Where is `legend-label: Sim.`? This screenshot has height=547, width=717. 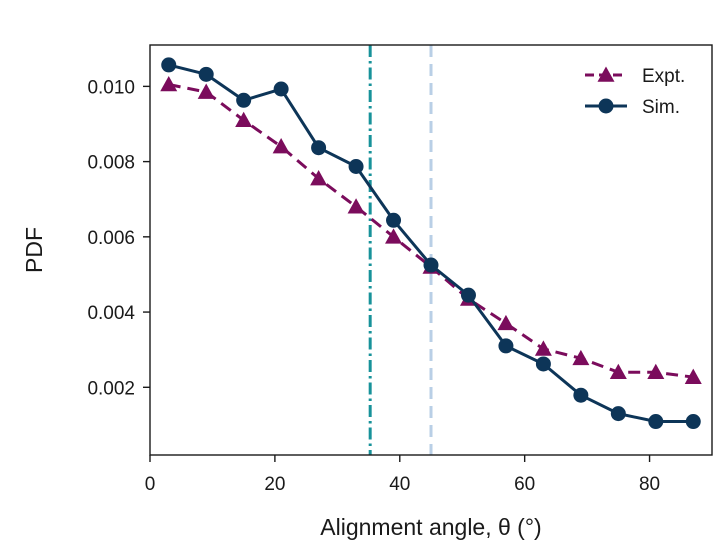 legend-label: Sim. is located at coordinates (661, 107).